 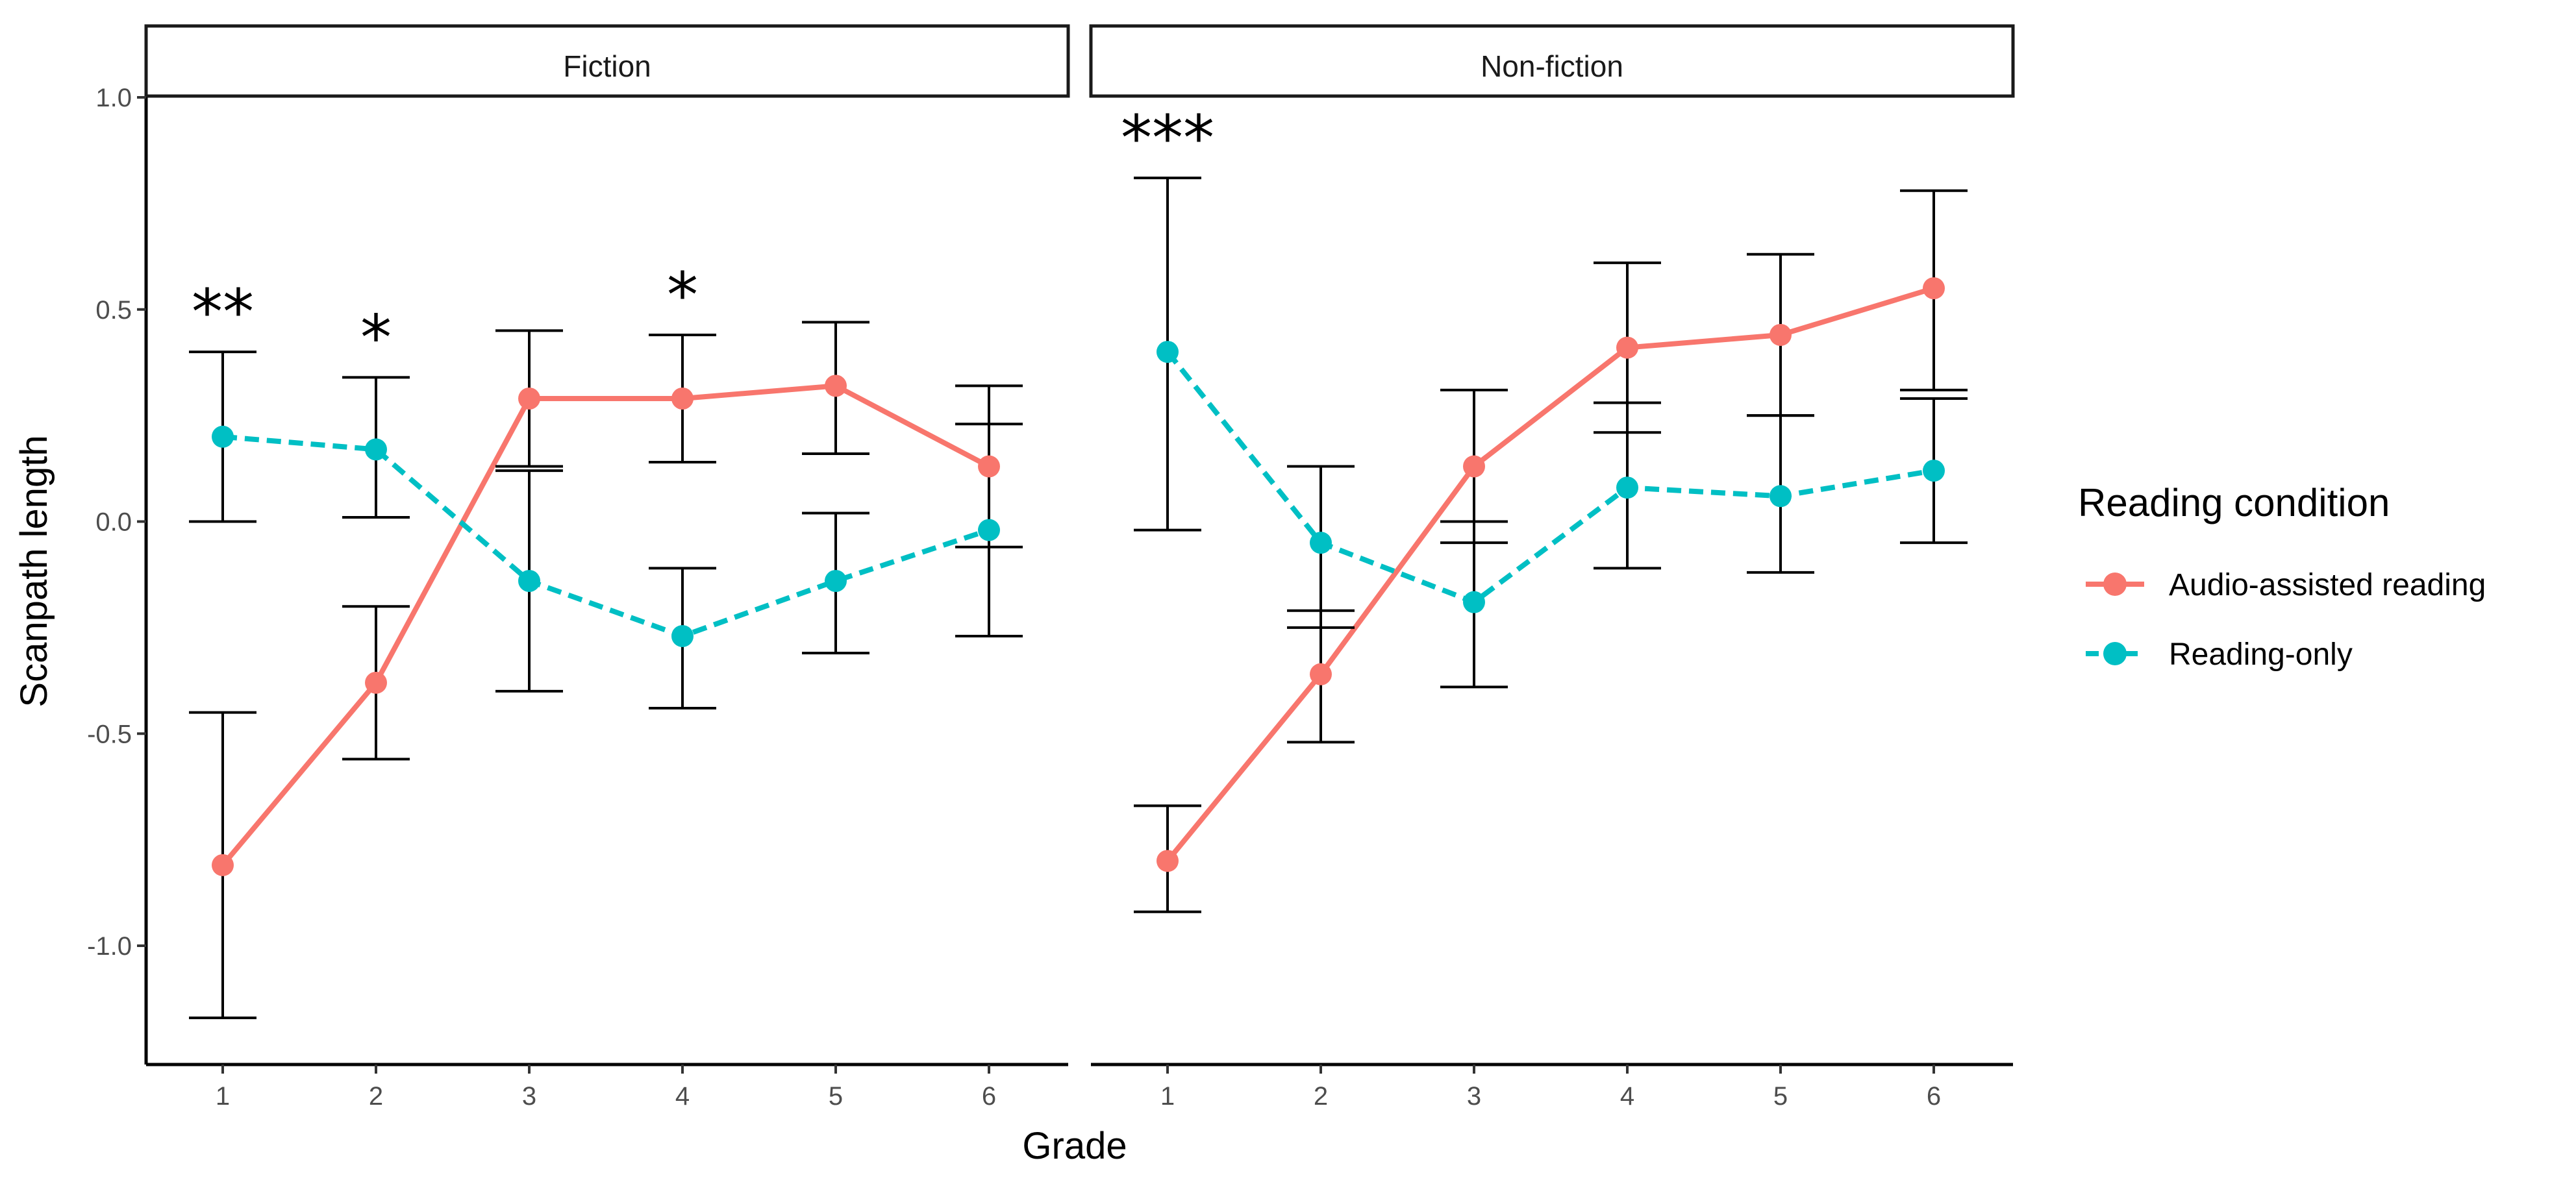 What do you see at coordinates (2327, 585) in the screenshot?
I see `legend-label-audio-assisted: Audio-assisted reading` at bounding box center [2327, 585].